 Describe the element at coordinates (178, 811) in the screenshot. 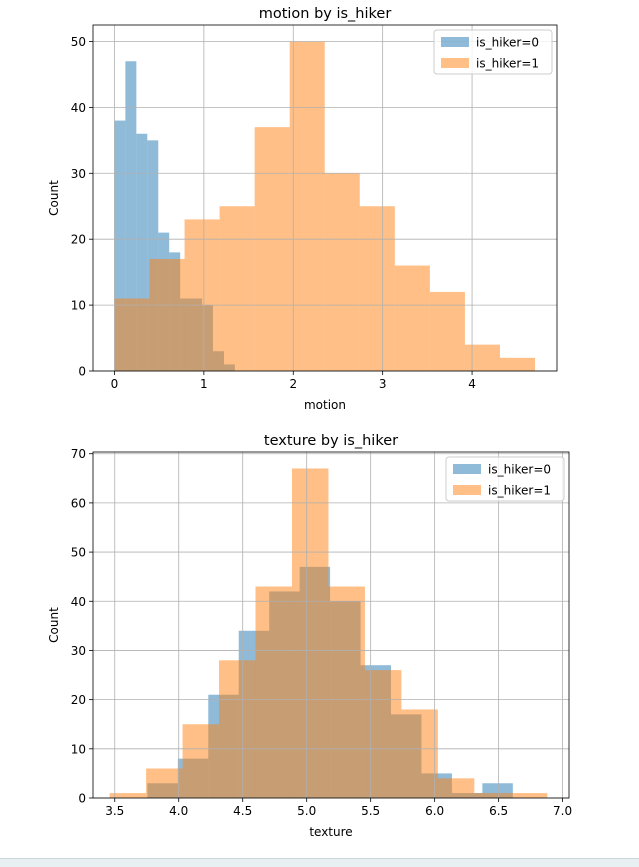

I see `x-tick-label: 4.0` at that location.